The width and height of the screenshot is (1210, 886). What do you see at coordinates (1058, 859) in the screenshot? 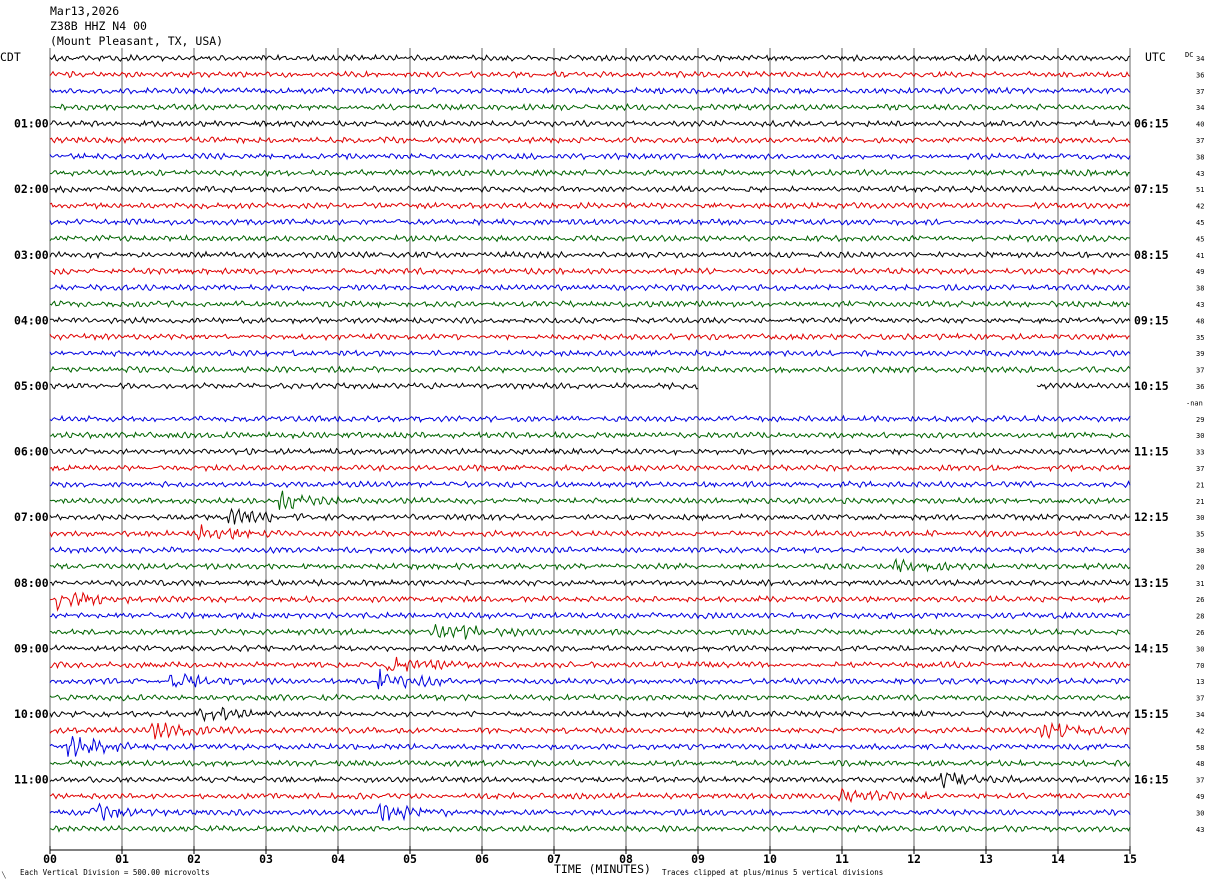
I see `x-tick-label: 14` at bounding box center [1058, 859].